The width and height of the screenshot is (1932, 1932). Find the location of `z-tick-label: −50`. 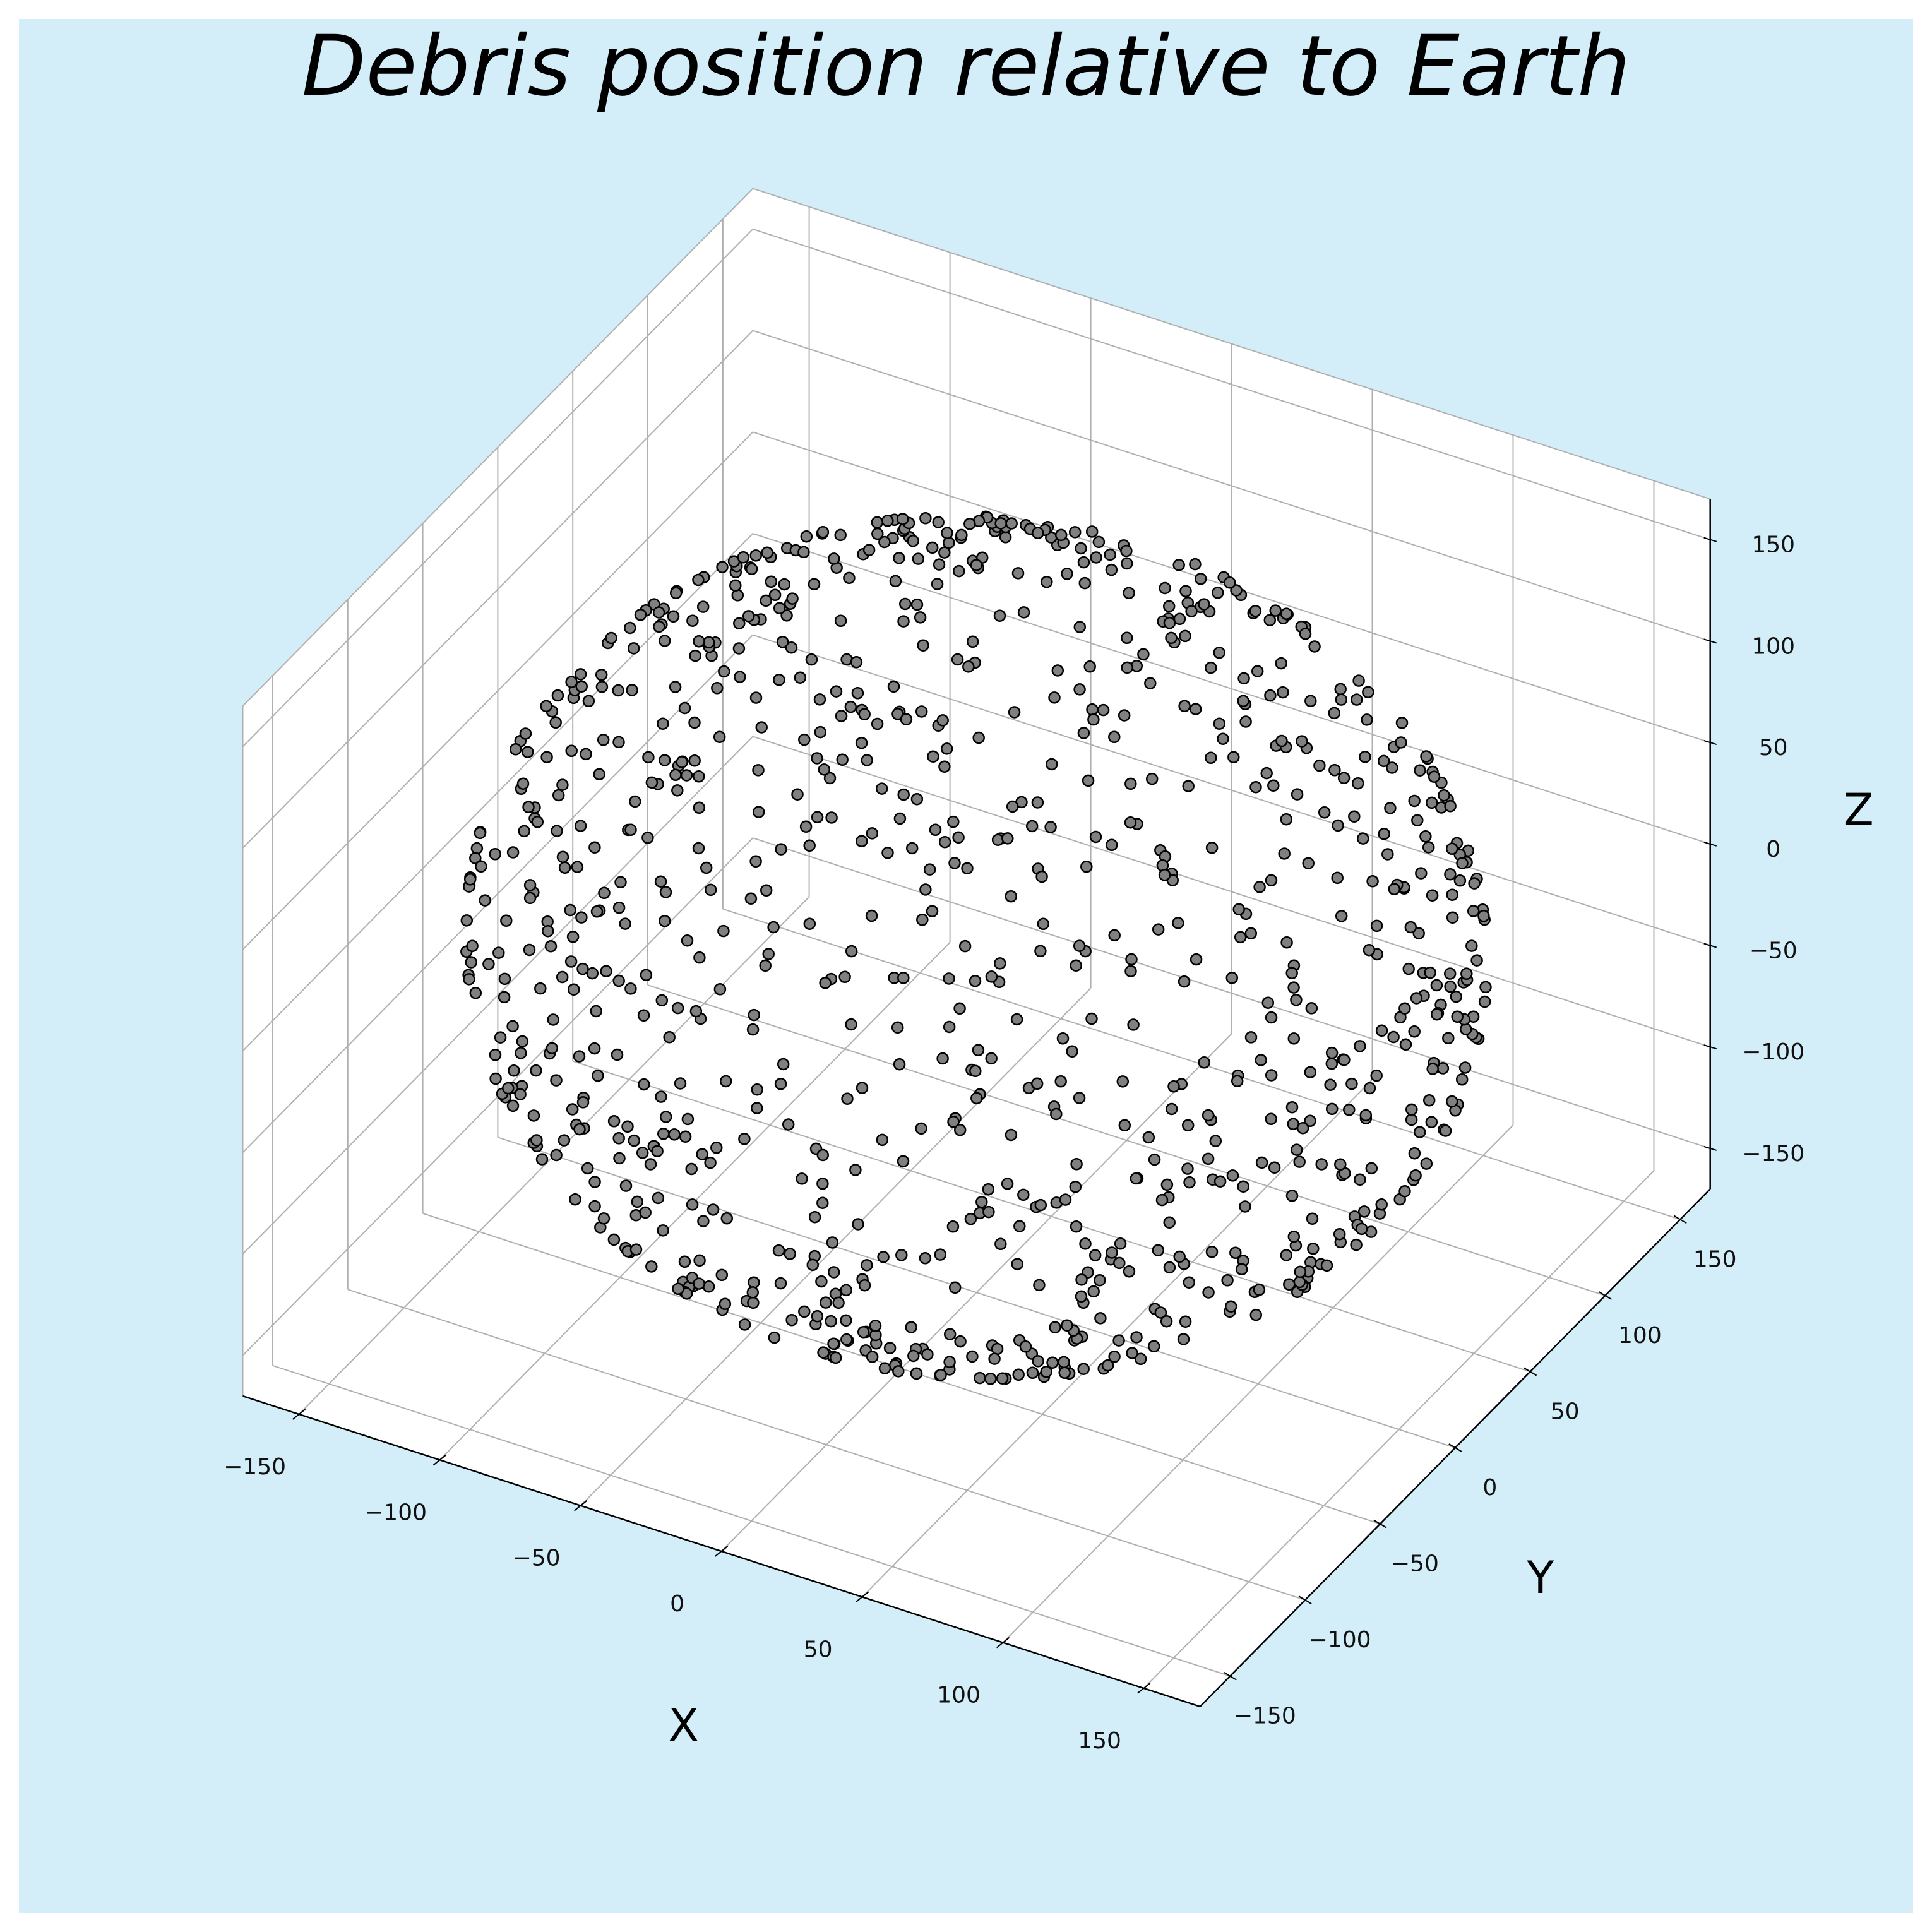

z-tick-label: −50 is located at coordinates (1774, 951).